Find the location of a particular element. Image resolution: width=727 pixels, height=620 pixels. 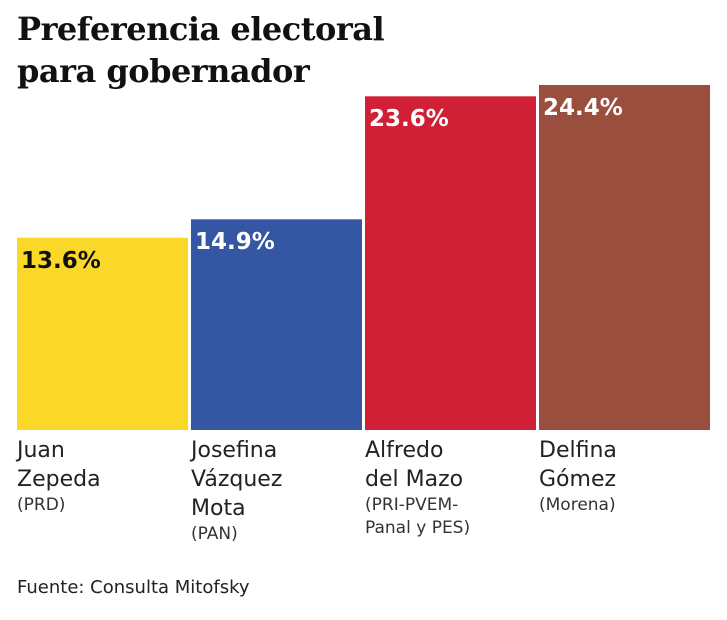

value-label: 23.6% is located at coordinates (409, 119).